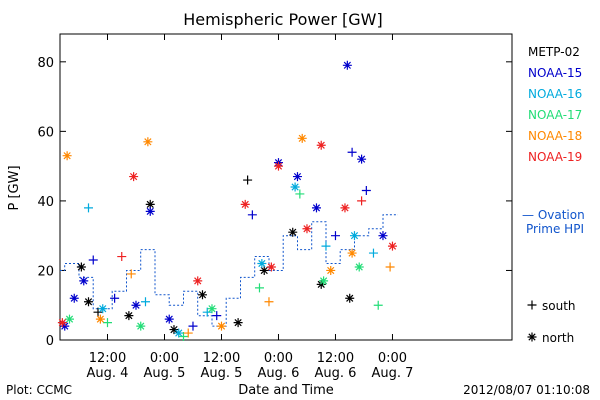 The height and width of the screenshot is (400, 600). I want to click on y-tick-label: 80, so click(45, 63).